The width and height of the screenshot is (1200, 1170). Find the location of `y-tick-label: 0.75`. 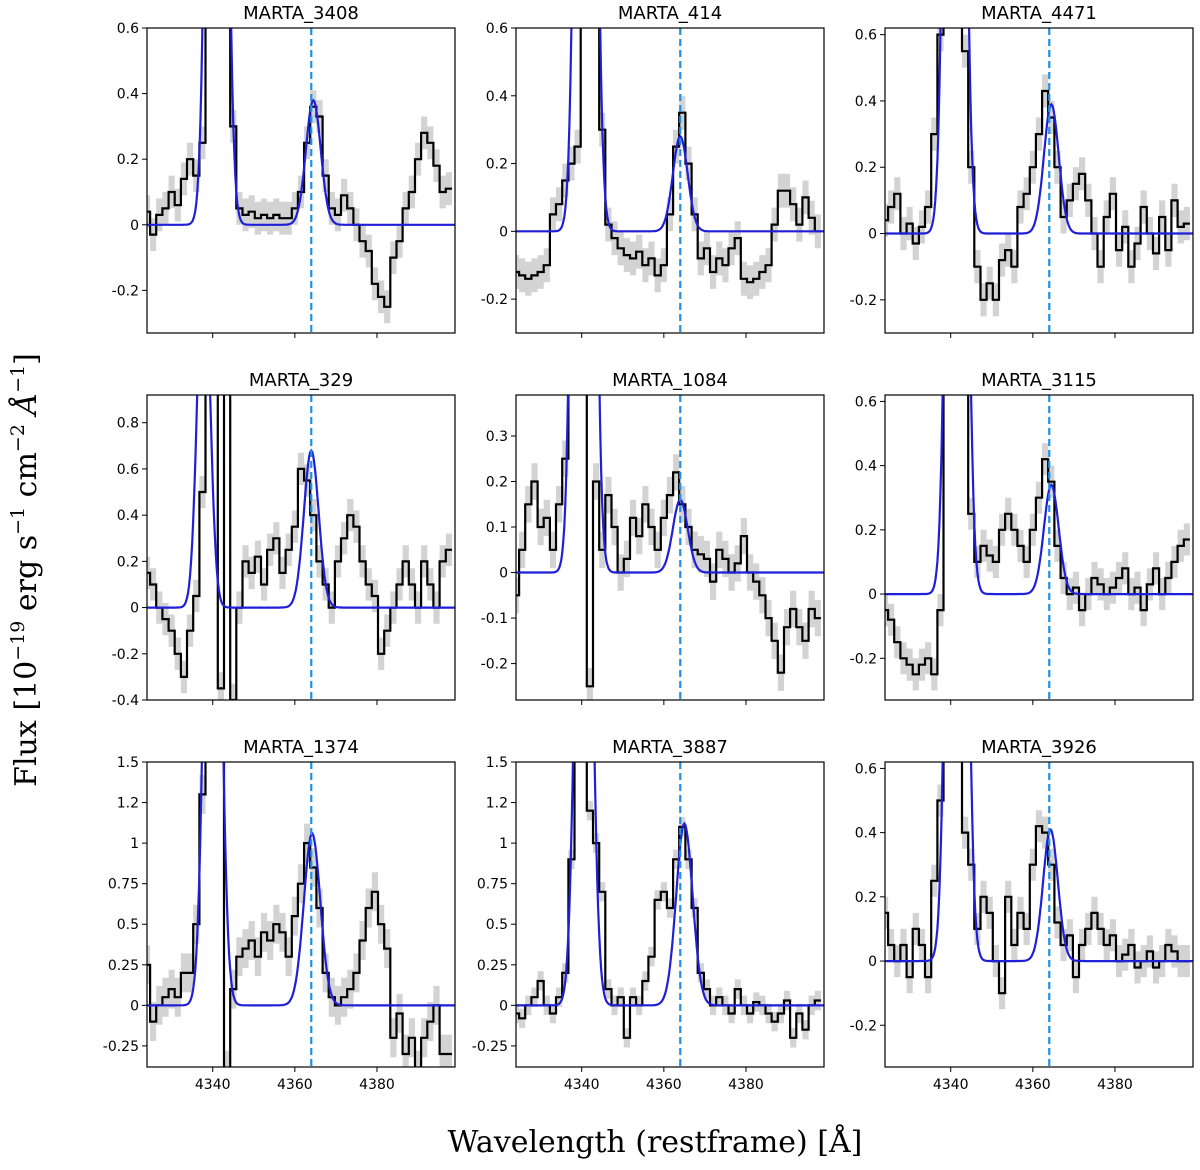

y-tick-label: 0.75 is located at coordinates (123, 885).